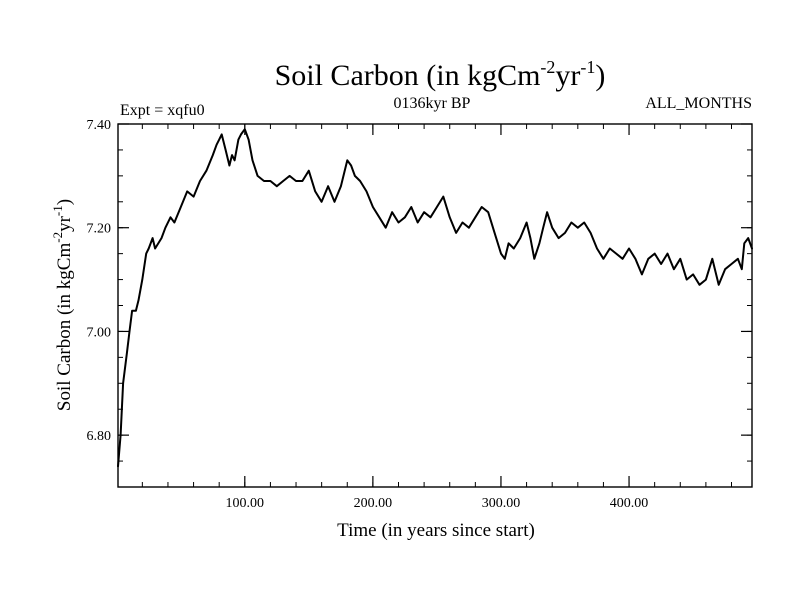  What do you see at coordinates (62, 305) in the screenshot?
I see `y-axis-label: Soil Carbon (in kgCm-2yr-1)` at bounding box center [62, 305].